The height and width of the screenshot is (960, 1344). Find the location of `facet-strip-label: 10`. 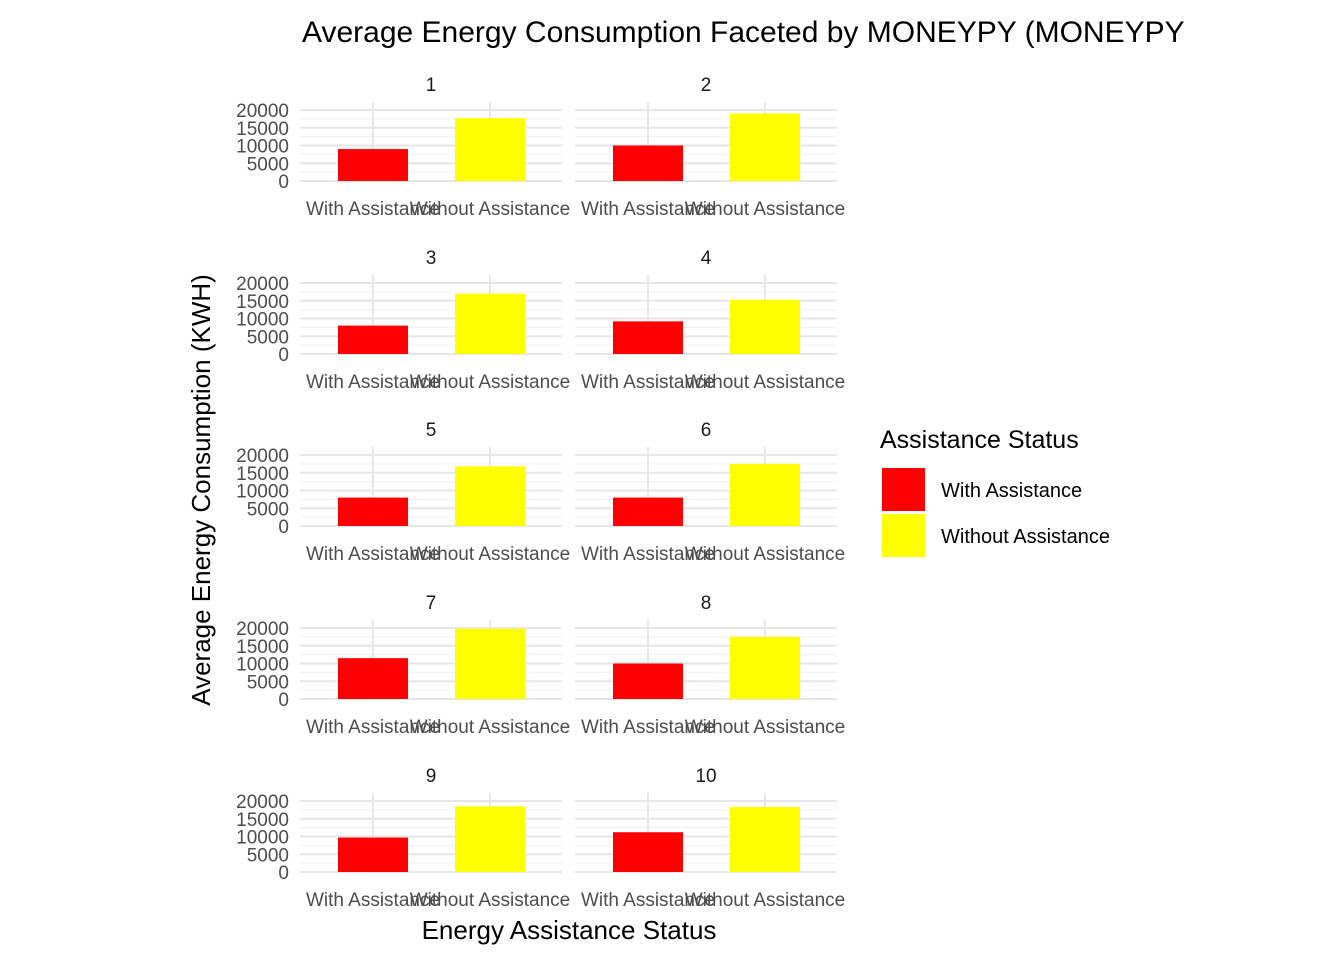

facet-strip-label: 10 is located at coordinates (705, 776).